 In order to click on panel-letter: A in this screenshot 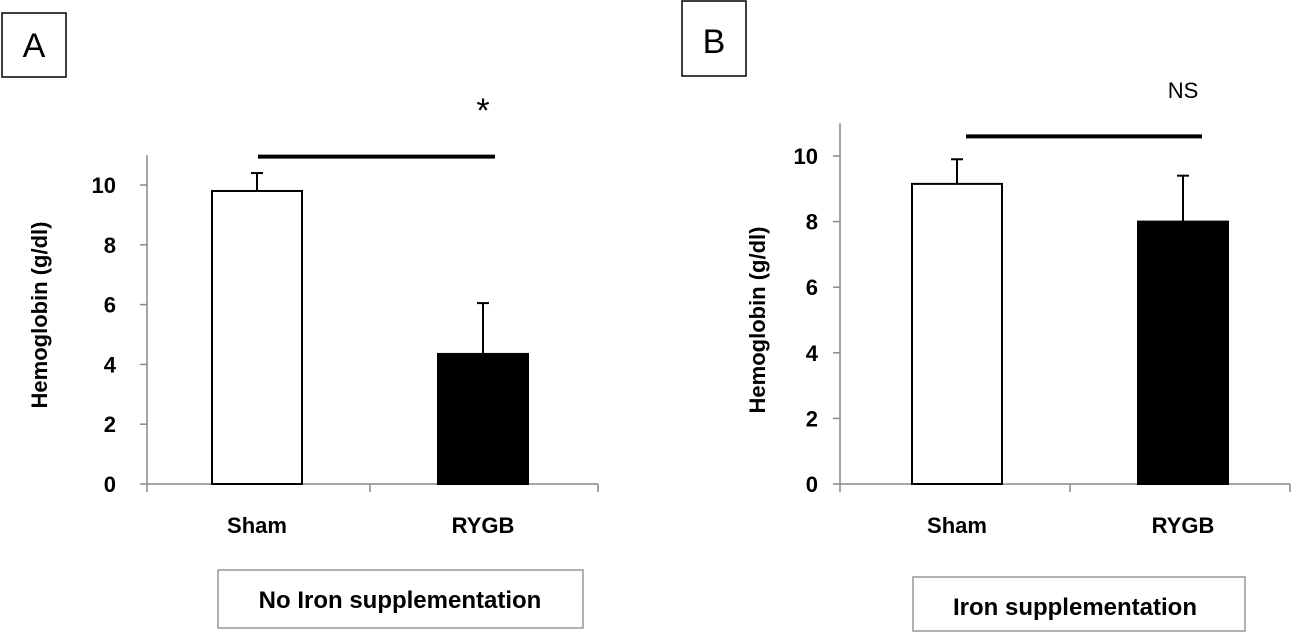, I will do `click(34, 46)`.